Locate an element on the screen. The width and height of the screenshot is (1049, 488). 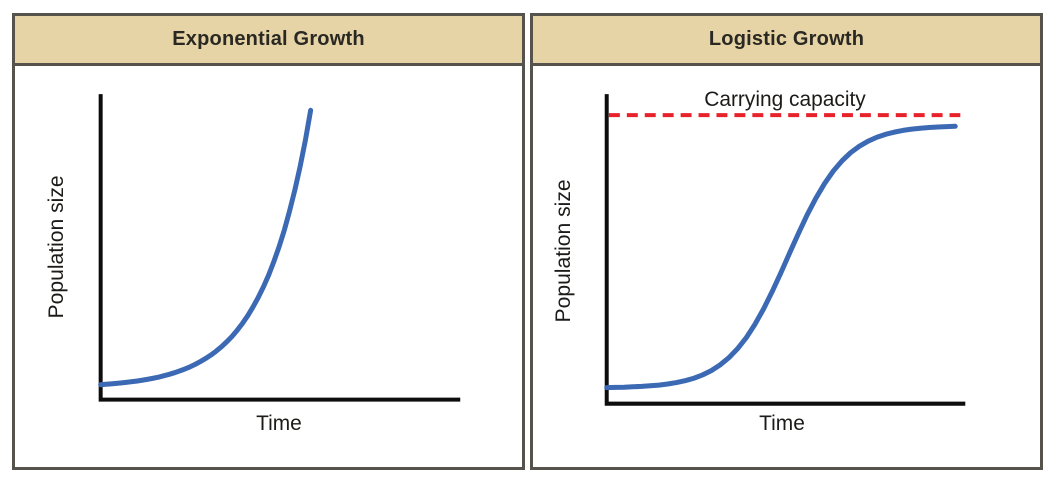
x-axis-label-logistic: Time is located at coordinates (782, 423).